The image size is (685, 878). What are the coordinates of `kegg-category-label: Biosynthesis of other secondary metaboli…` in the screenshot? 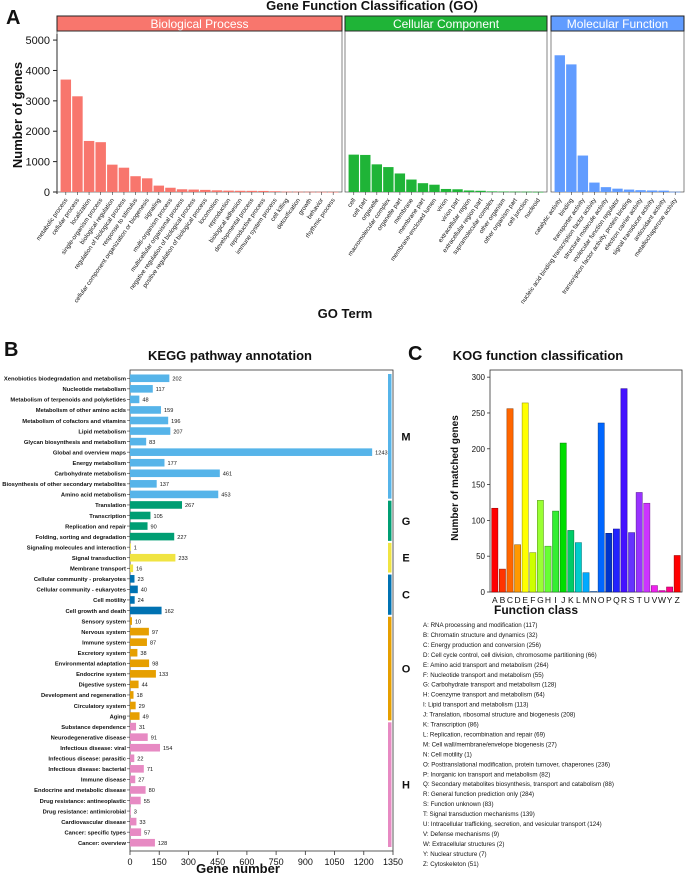 It's located at (64, 485).